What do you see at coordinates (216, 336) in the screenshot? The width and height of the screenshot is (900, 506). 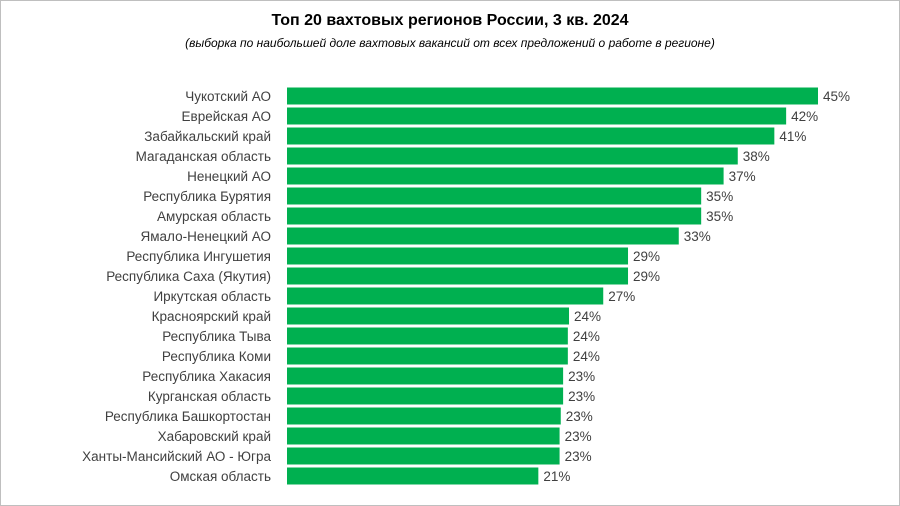 I see `category-label: Республика Тыва` at bounding box center [216, 336].